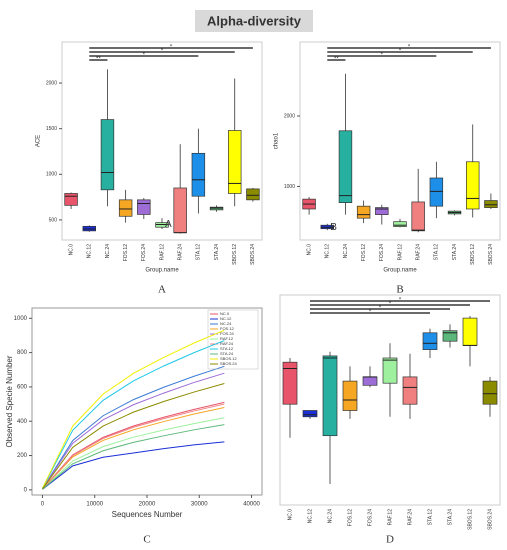  I want to click on y-axis-label: Observed Specie Number, so click(9, 401).